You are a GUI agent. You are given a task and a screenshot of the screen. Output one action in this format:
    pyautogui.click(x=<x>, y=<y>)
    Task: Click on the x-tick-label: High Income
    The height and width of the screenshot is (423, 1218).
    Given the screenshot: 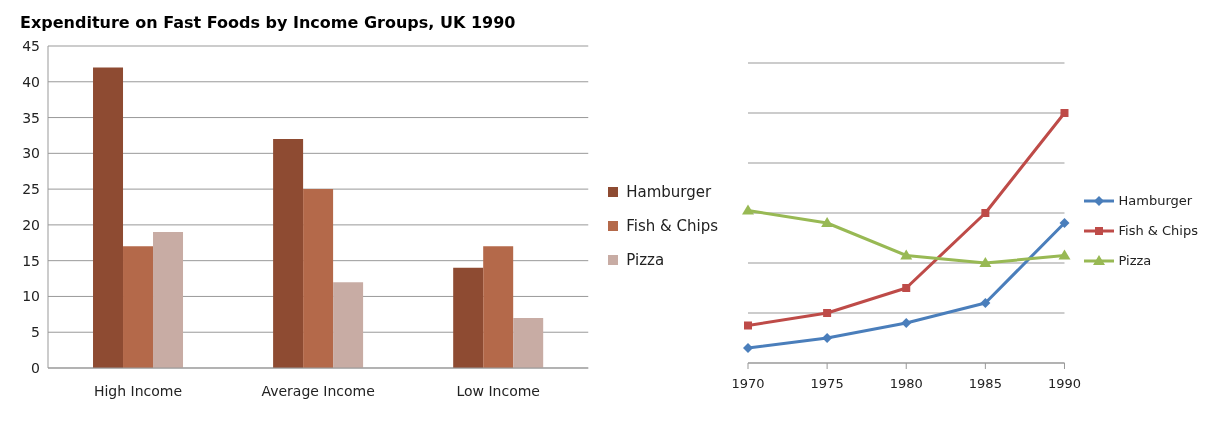 What is the action you would take?
    pyautogui.click(x=138, y=390)
    